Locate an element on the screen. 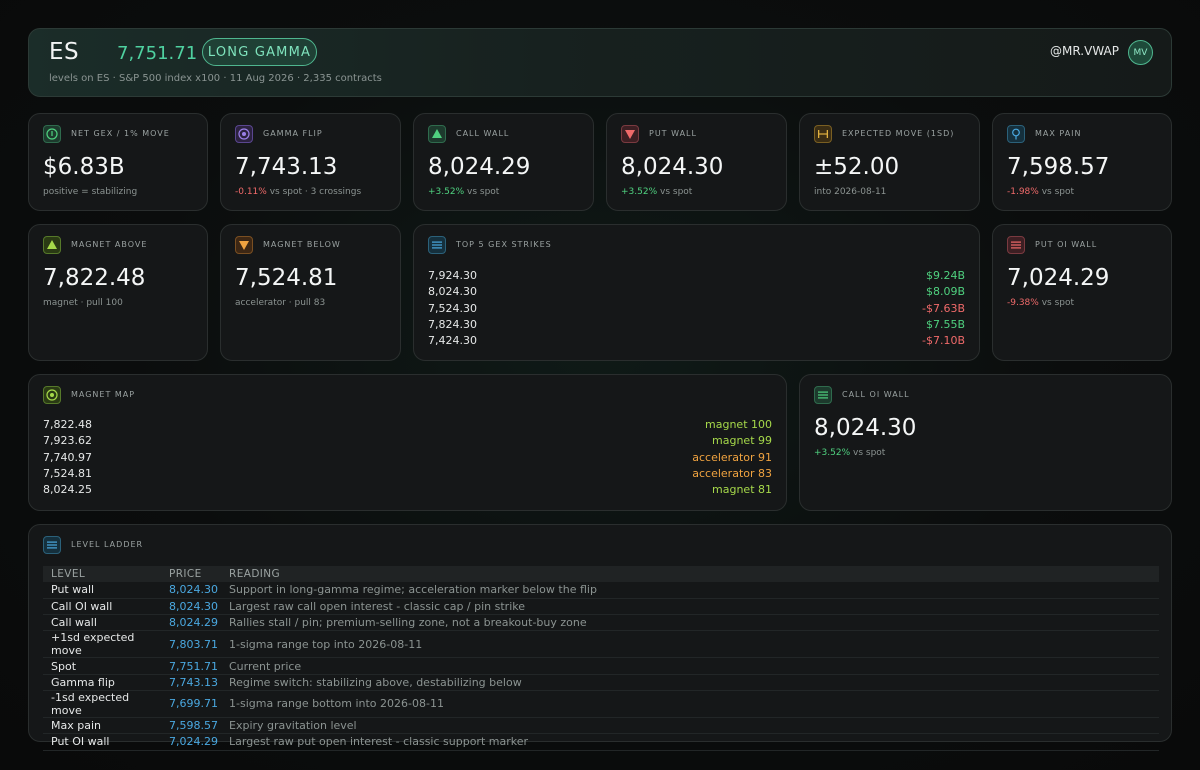 The image size is (1200, 770). column-header-price: PRICE is located at coordinates (191, 574).